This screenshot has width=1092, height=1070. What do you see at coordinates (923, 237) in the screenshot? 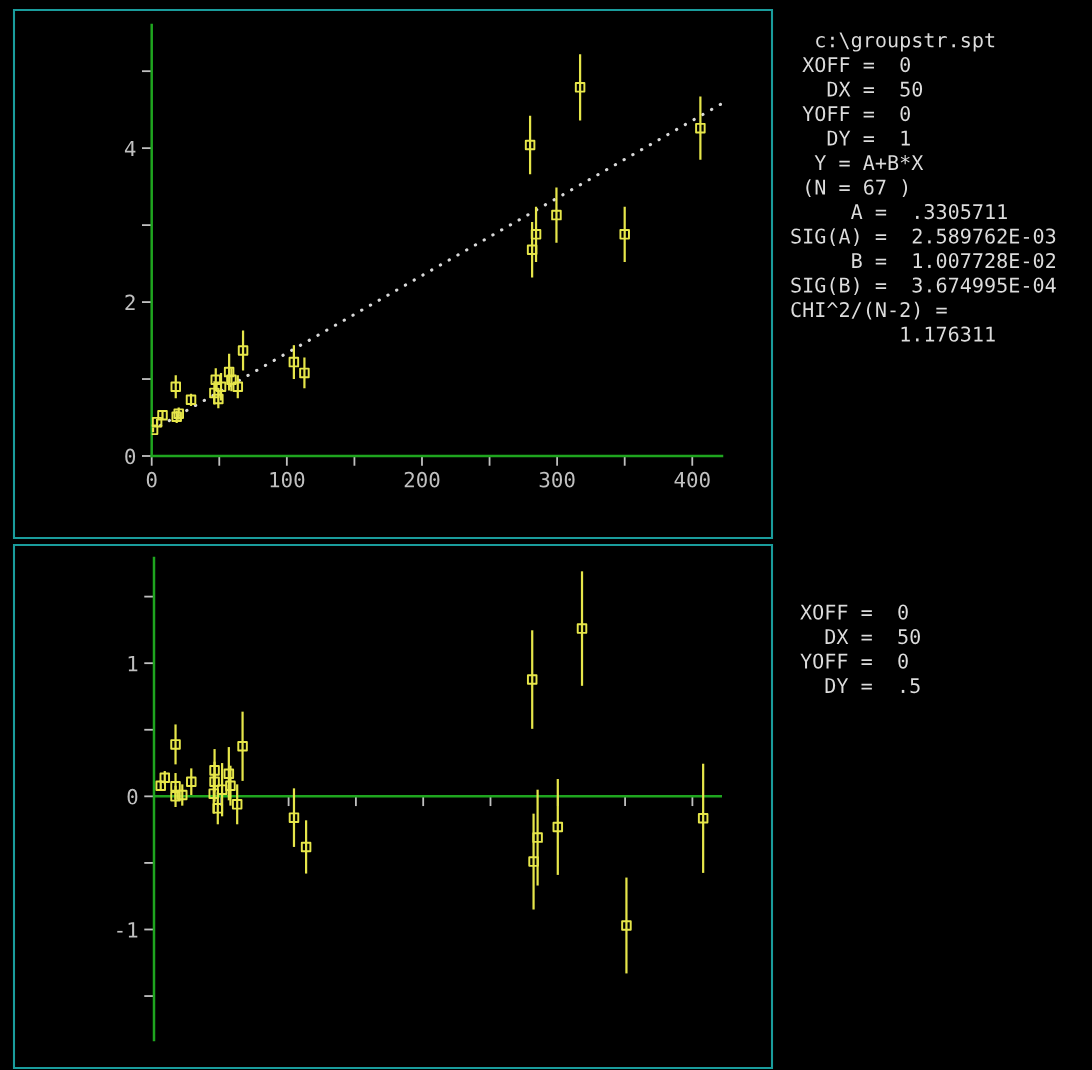
I see `text: SIG(A) = 2.589762E-03` at bounding box center [923, 237].